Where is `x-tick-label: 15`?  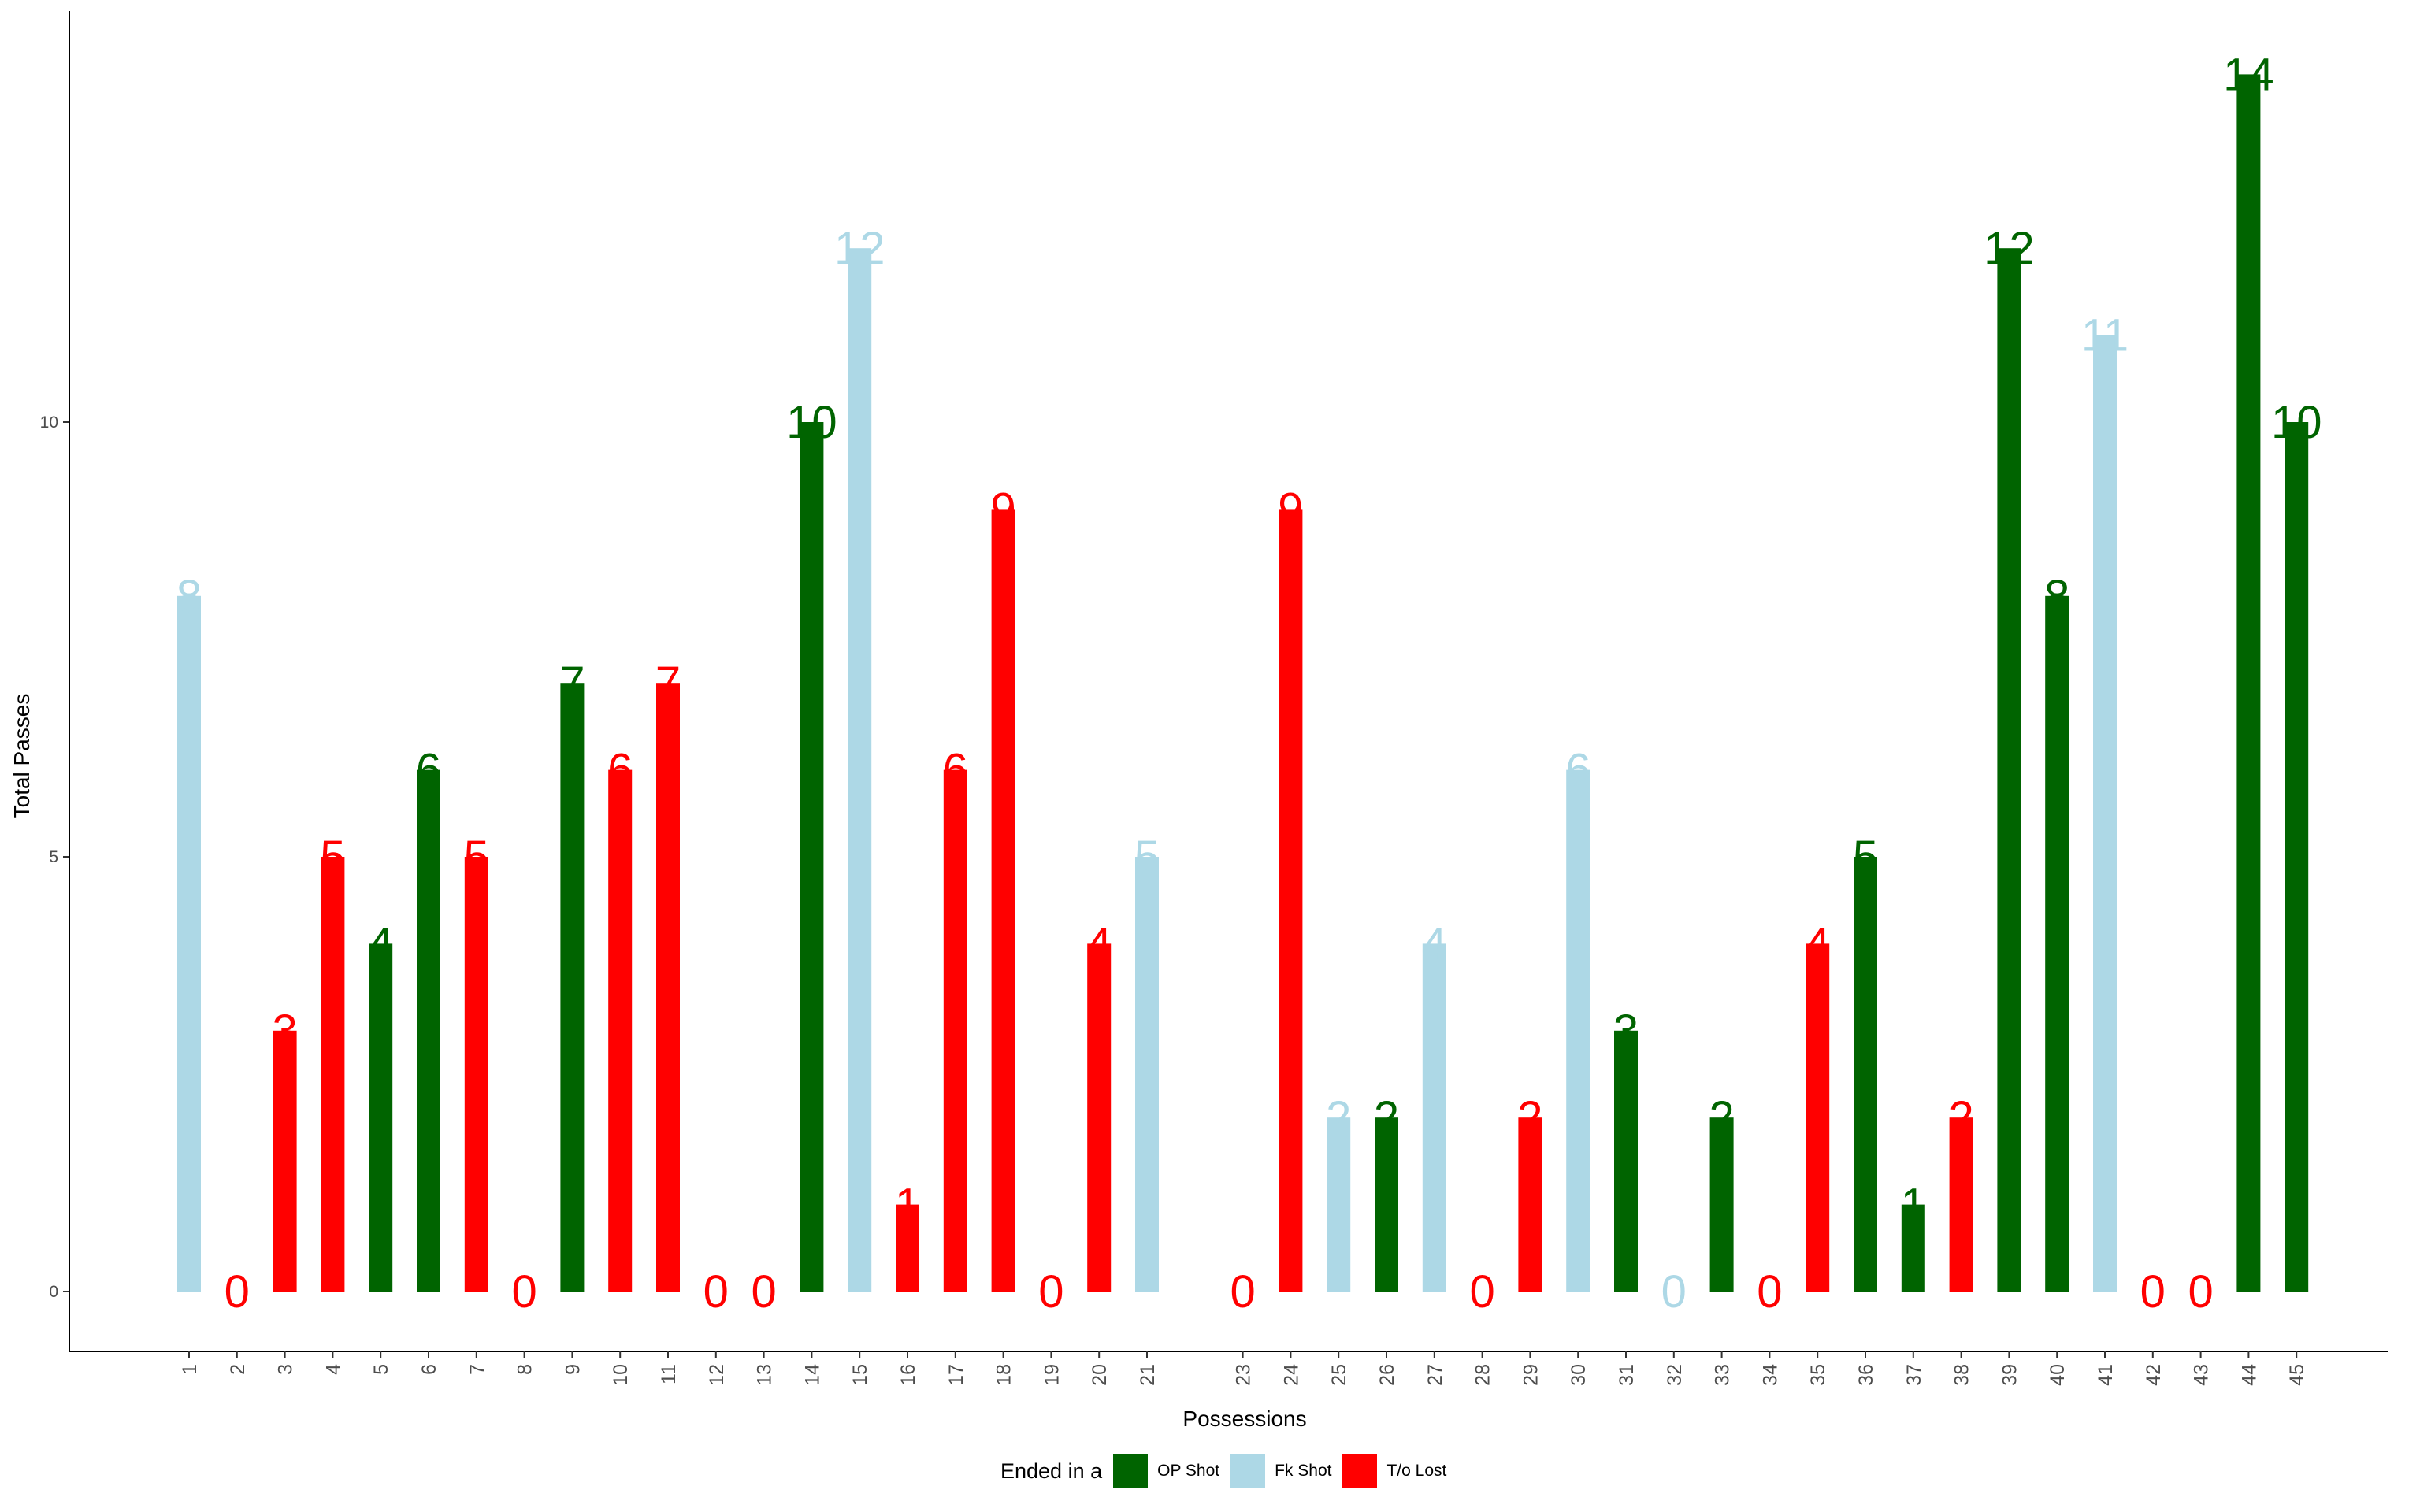
x-tick-label: 15 is located at coordinates (860, 1375).